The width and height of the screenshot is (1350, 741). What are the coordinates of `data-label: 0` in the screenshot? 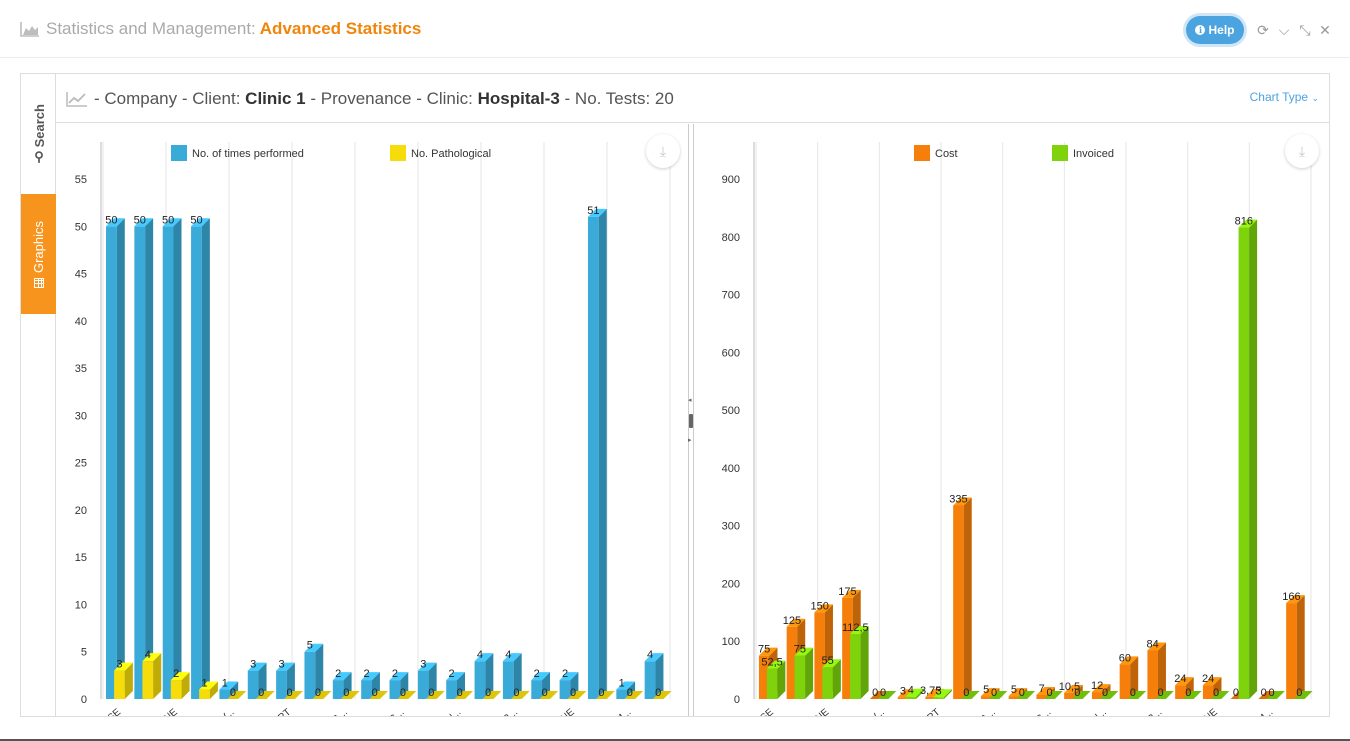 It's located at (1161, 693).